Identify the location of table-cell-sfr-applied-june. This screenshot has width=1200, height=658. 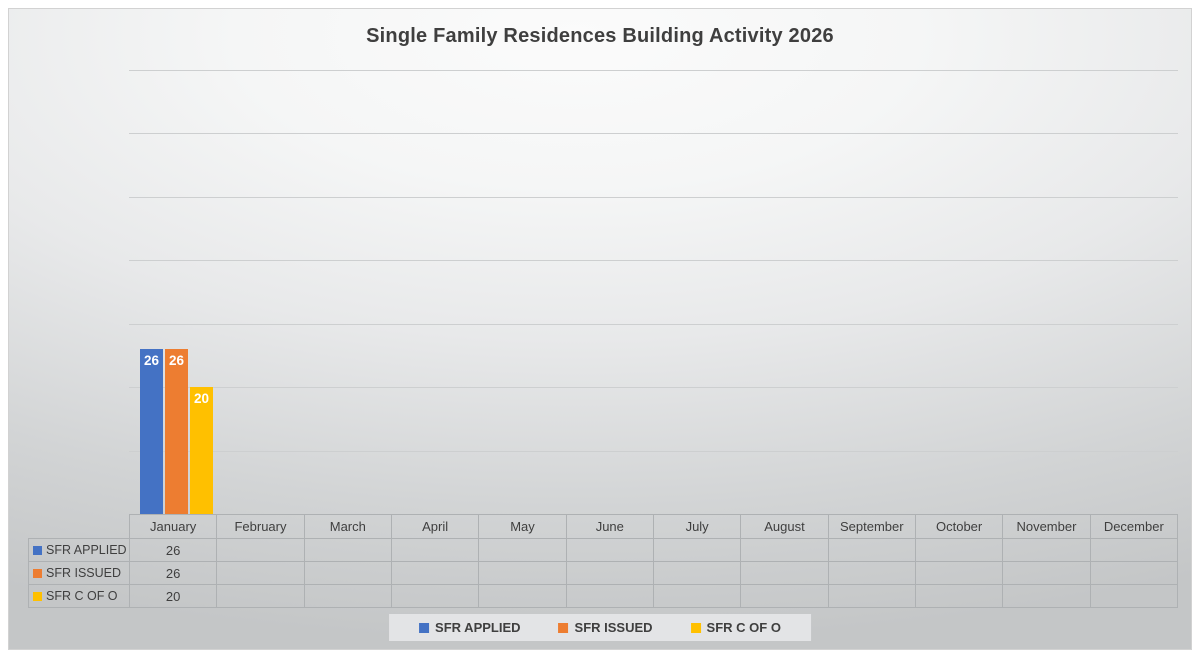
(609, 550).